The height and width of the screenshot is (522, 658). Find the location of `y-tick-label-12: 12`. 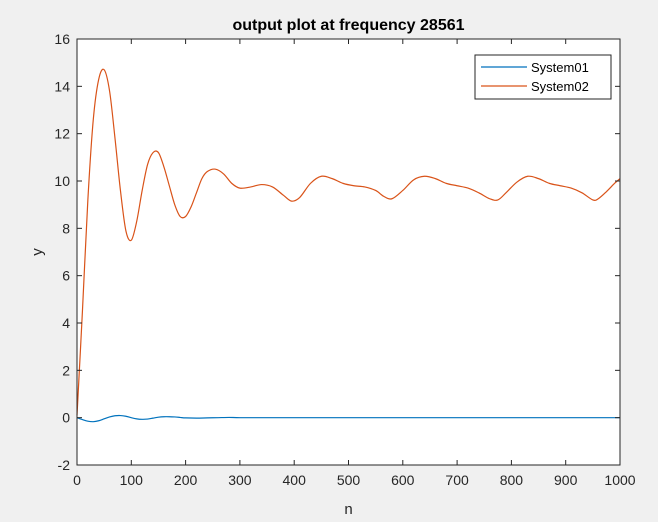

y-tick-label-12: 12 is located at coordinates (62, 134).